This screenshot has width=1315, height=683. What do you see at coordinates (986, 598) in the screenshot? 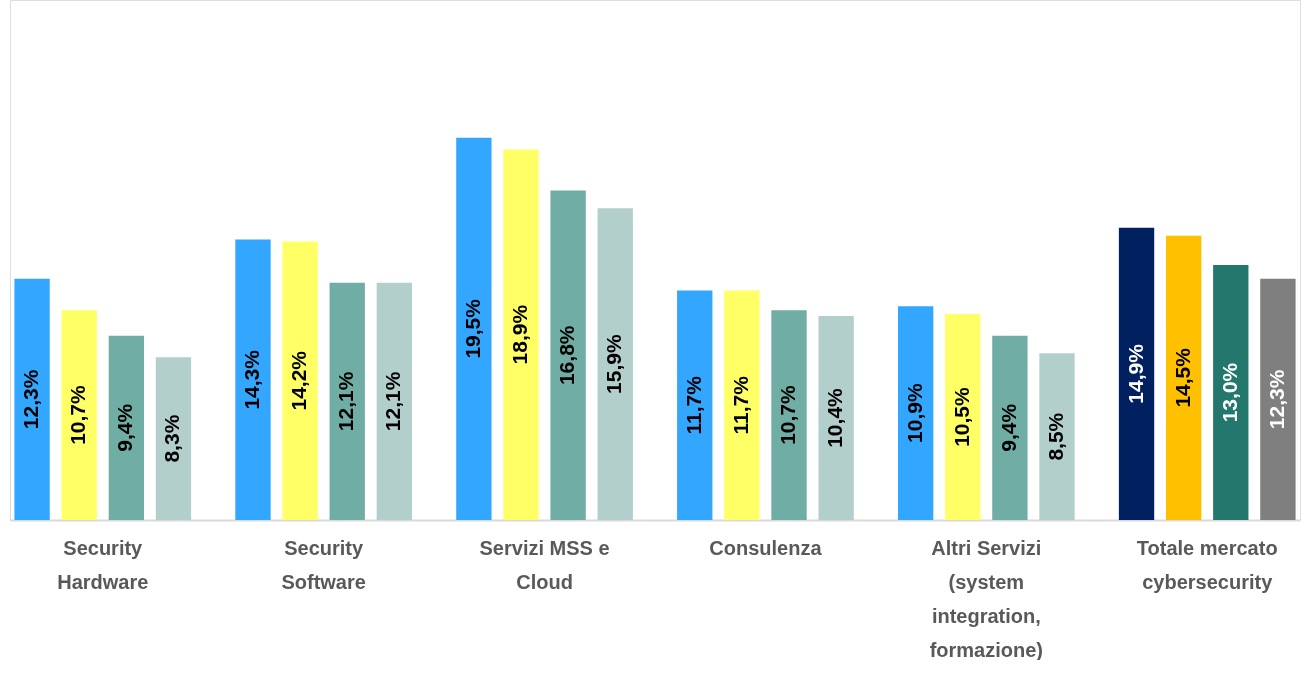
I see `x-tick-label: Altri Servizi (system integration, formazione)` at bounding box center [986, 598].